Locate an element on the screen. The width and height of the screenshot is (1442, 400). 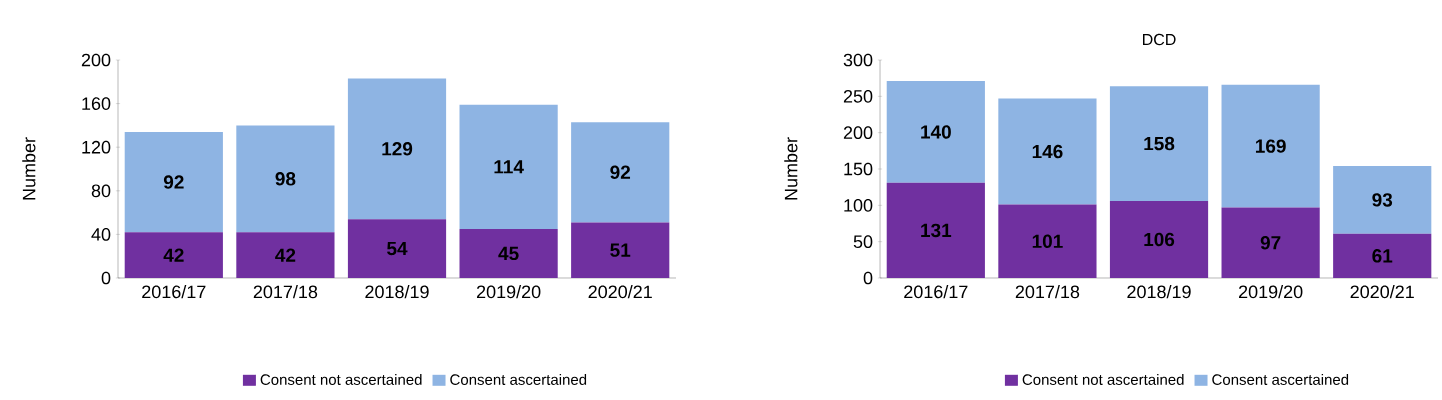
data-label: 106 is located at coordinates (1159, 239).